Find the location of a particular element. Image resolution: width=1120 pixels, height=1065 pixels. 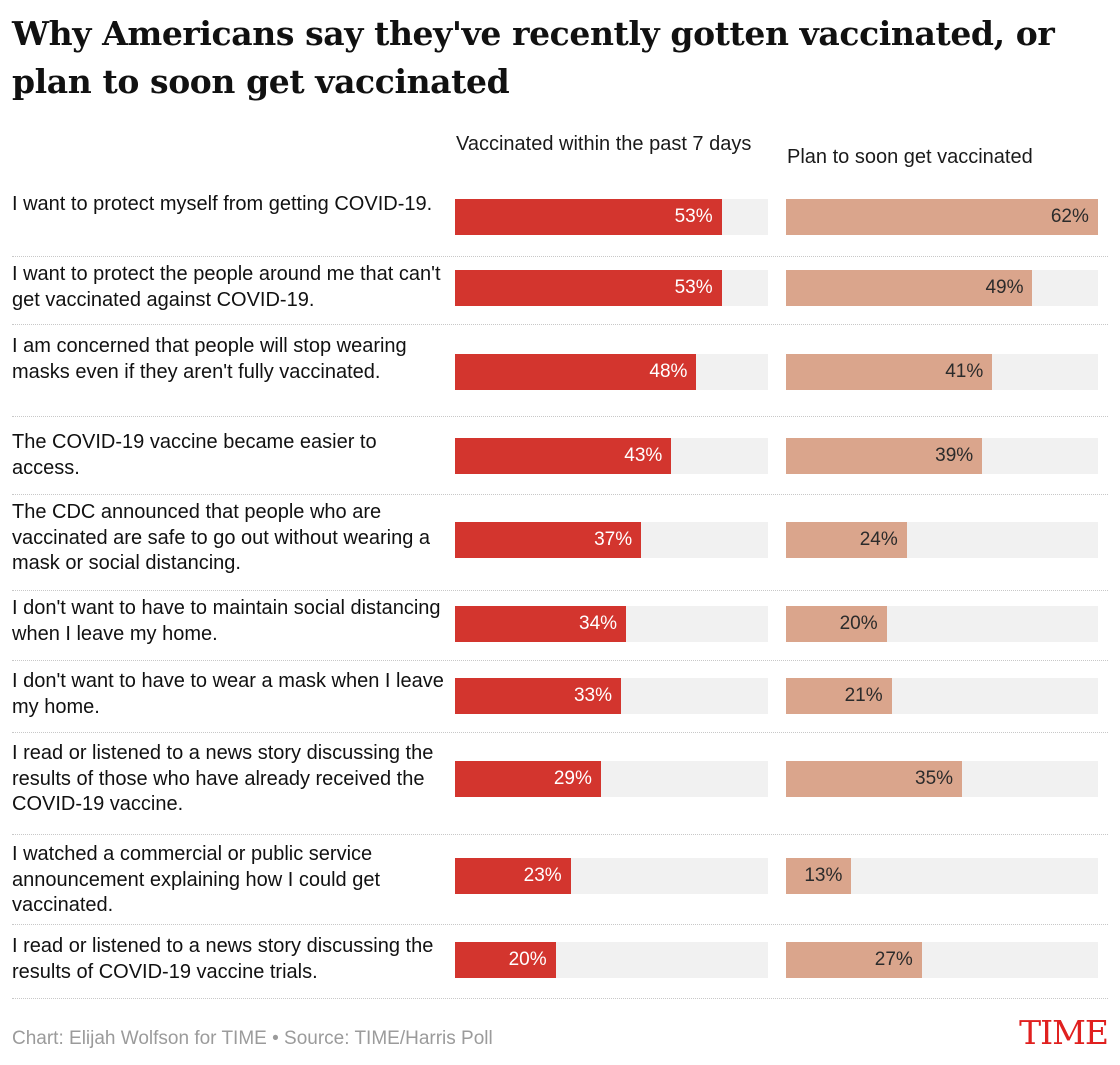

bar-track: 27% is located at coordinates (942, 960).